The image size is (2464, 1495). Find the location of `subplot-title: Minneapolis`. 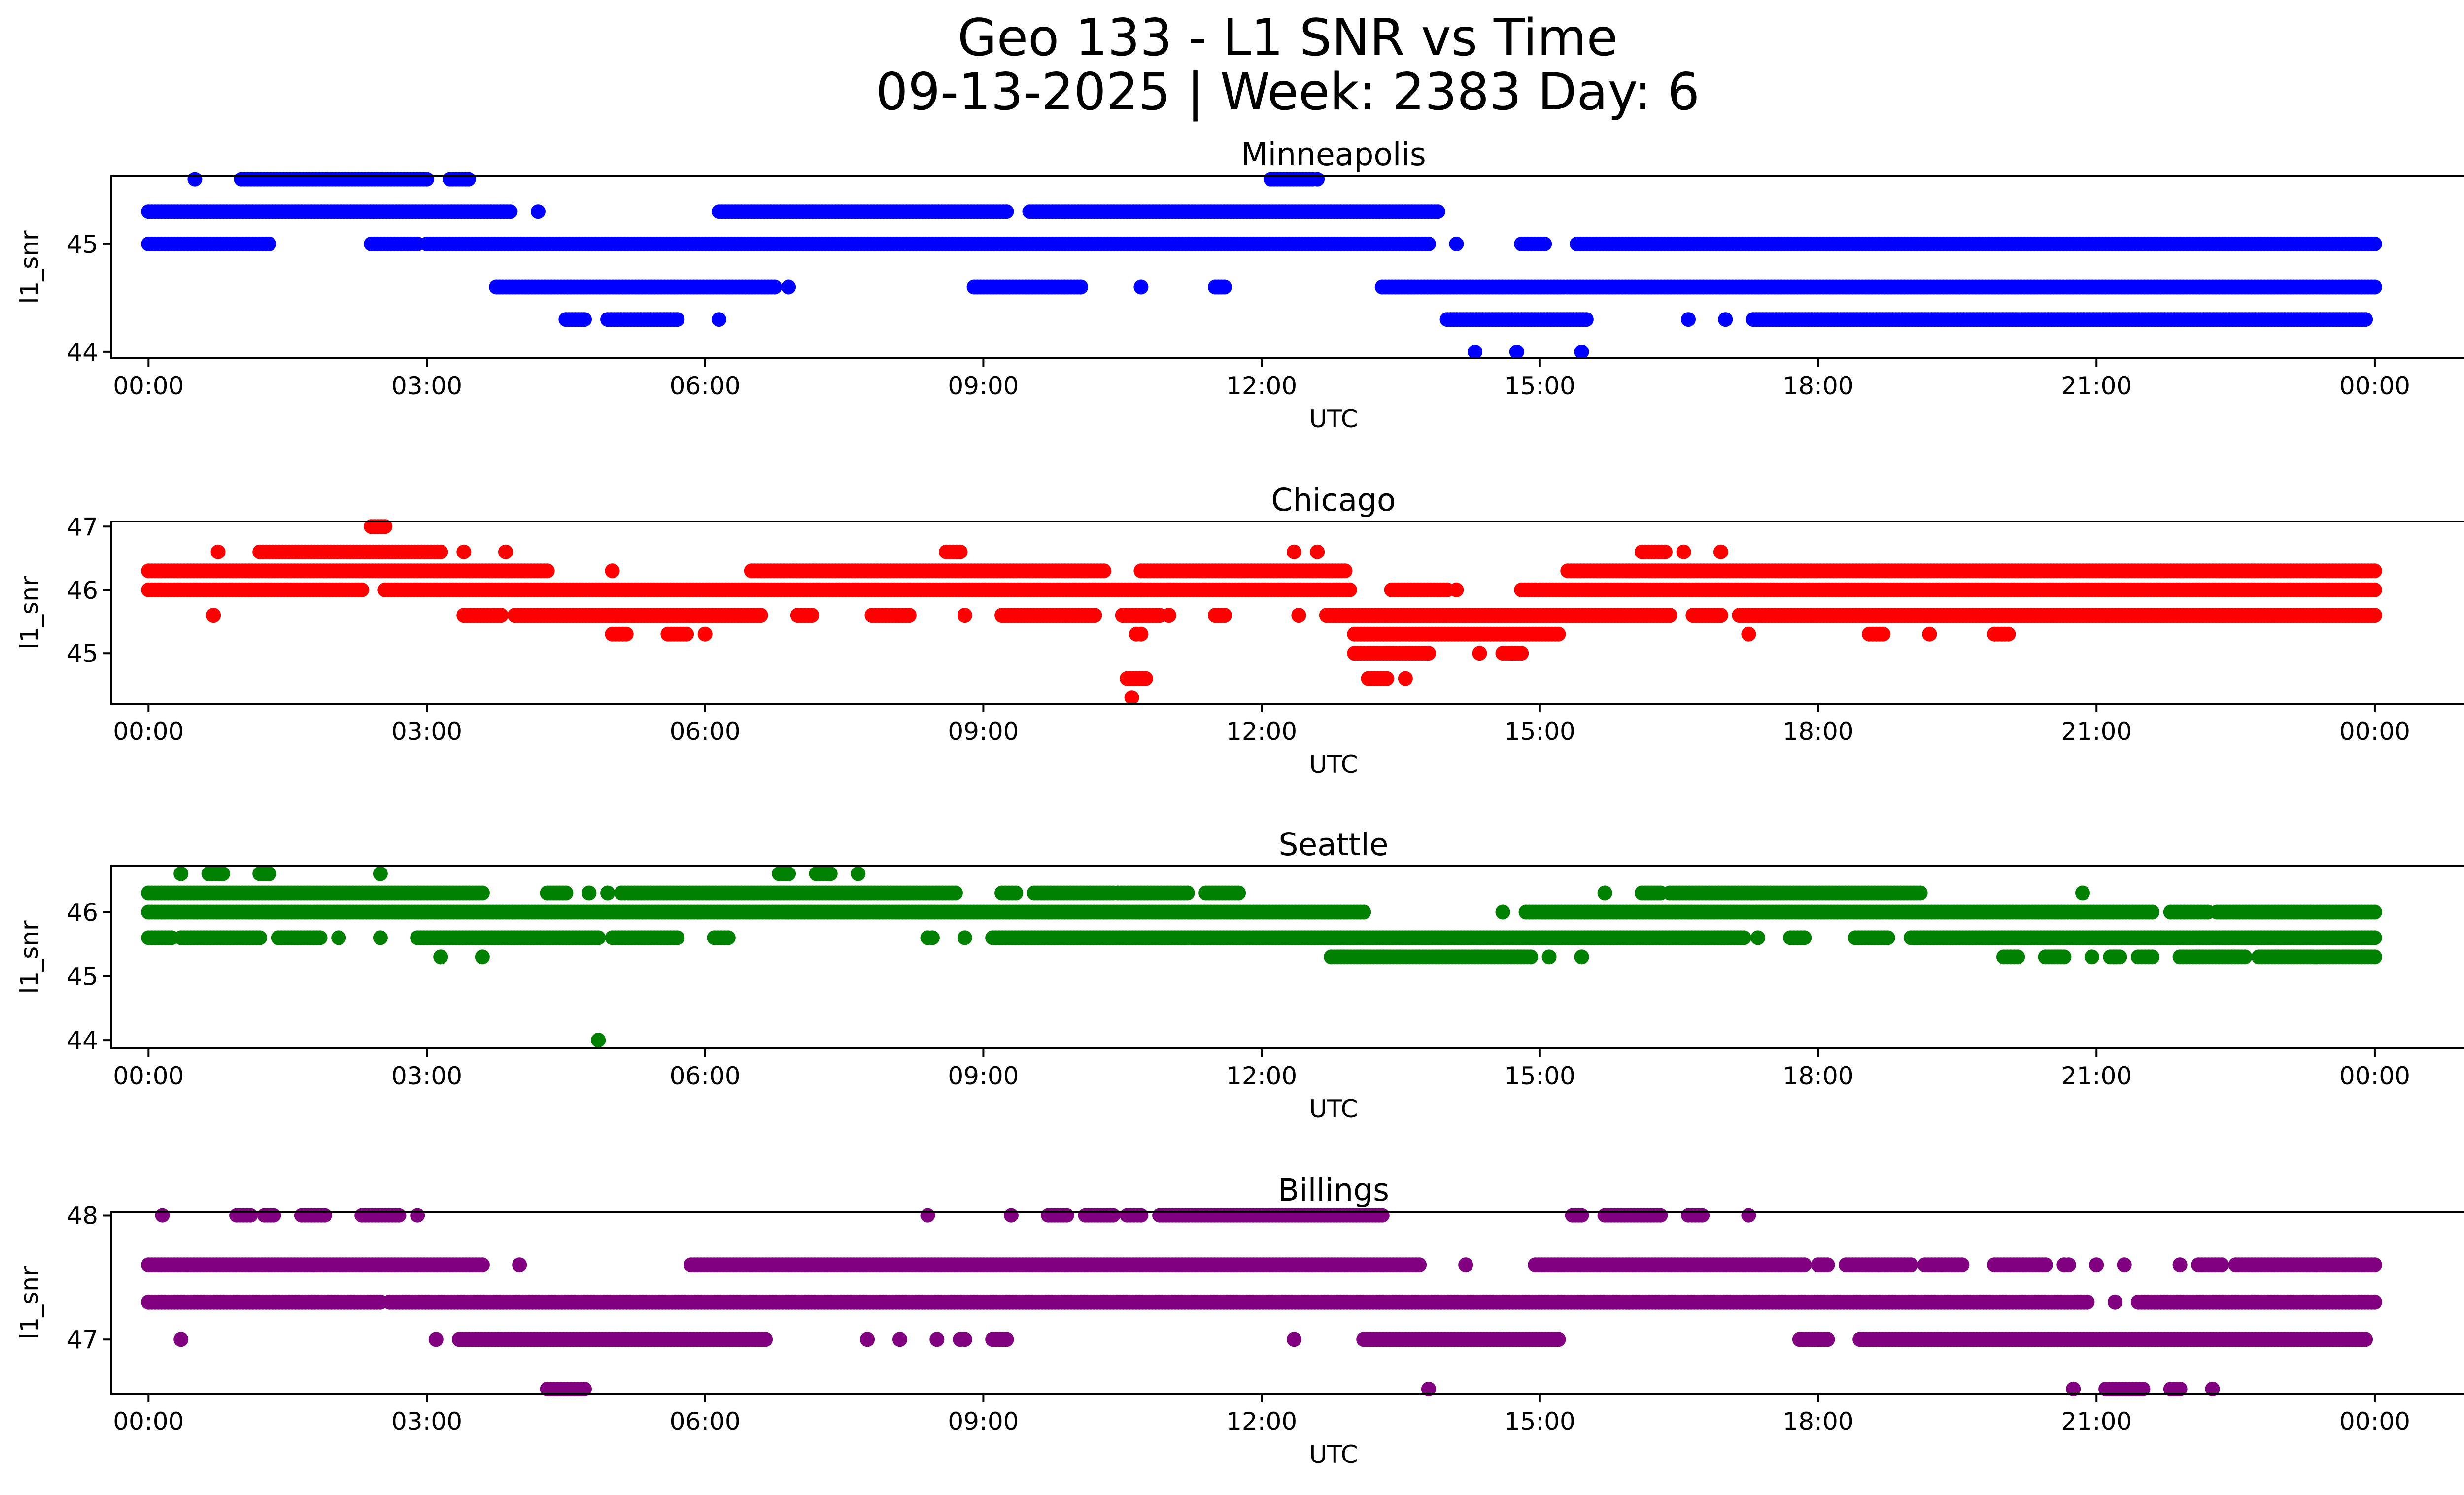

subplot-title: Minneapolis is located at coordinates (1333, 155).